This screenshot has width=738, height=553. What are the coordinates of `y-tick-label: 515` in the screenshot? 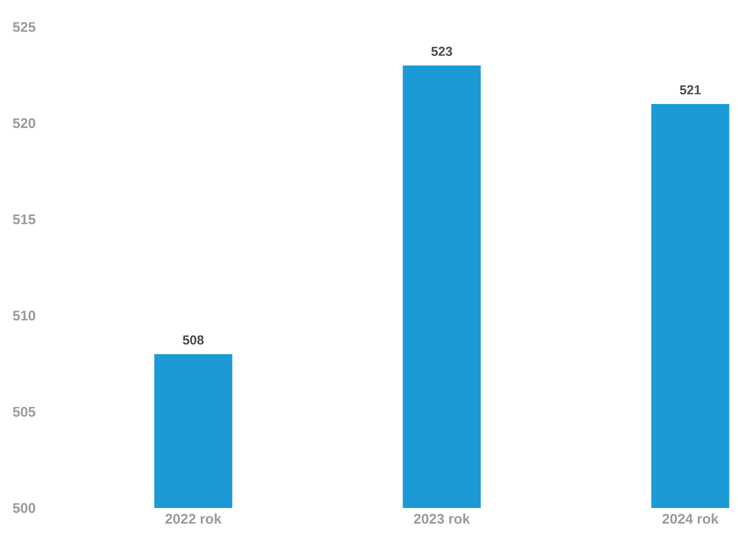 It's located at (24, 219).